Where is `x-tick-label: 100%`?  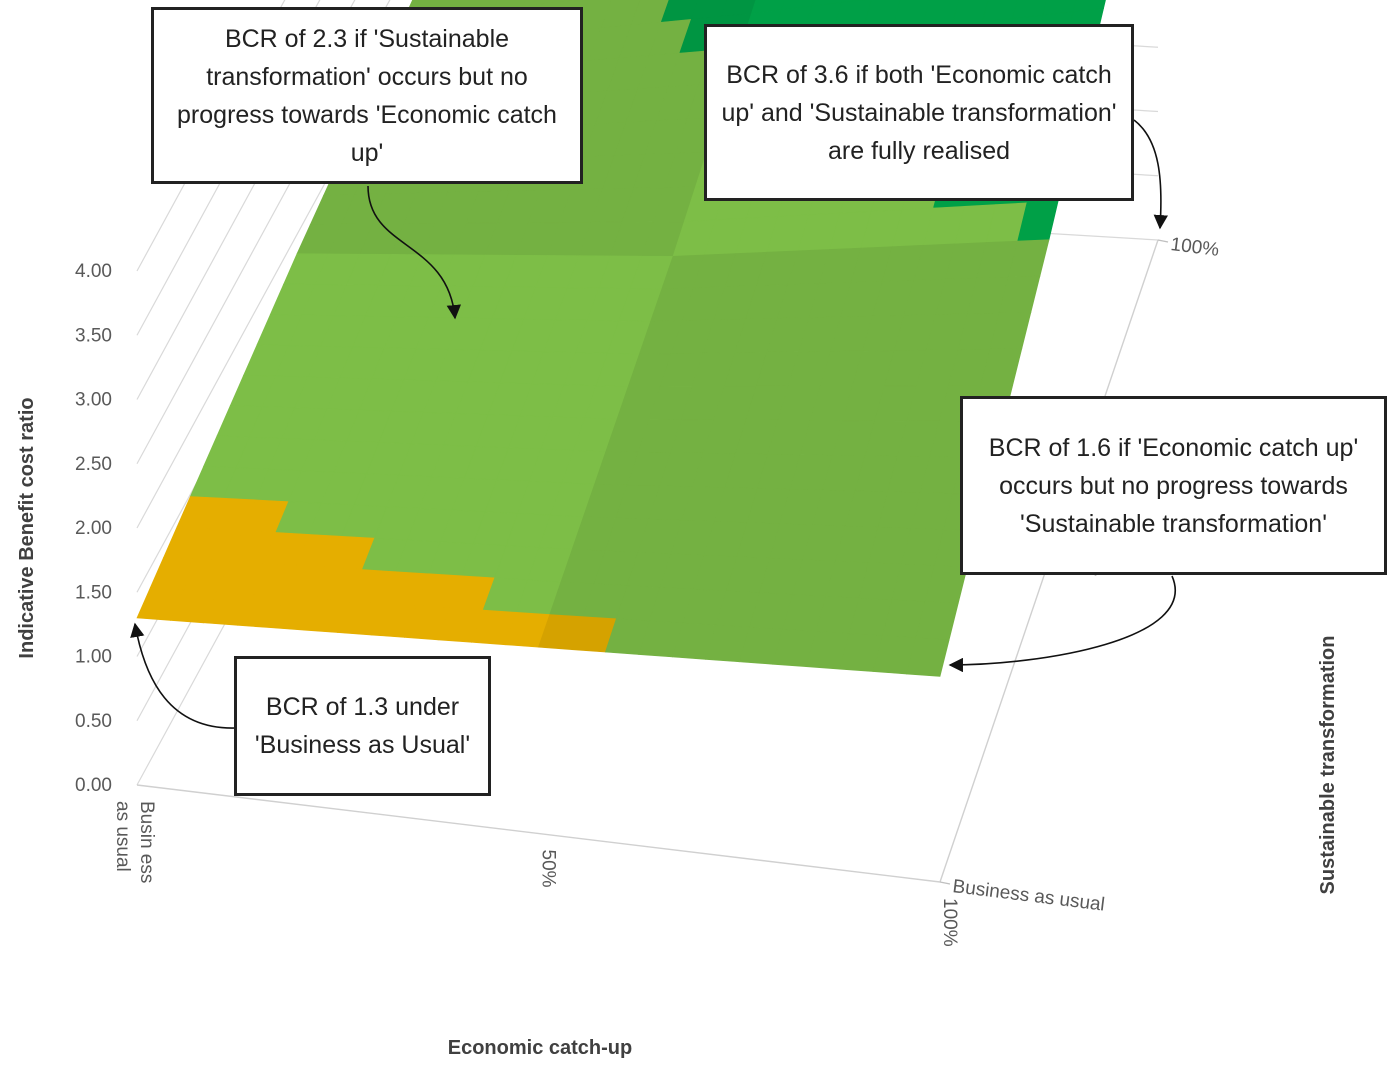
x-tick-label: 100% is located at coordinates (949, 922).